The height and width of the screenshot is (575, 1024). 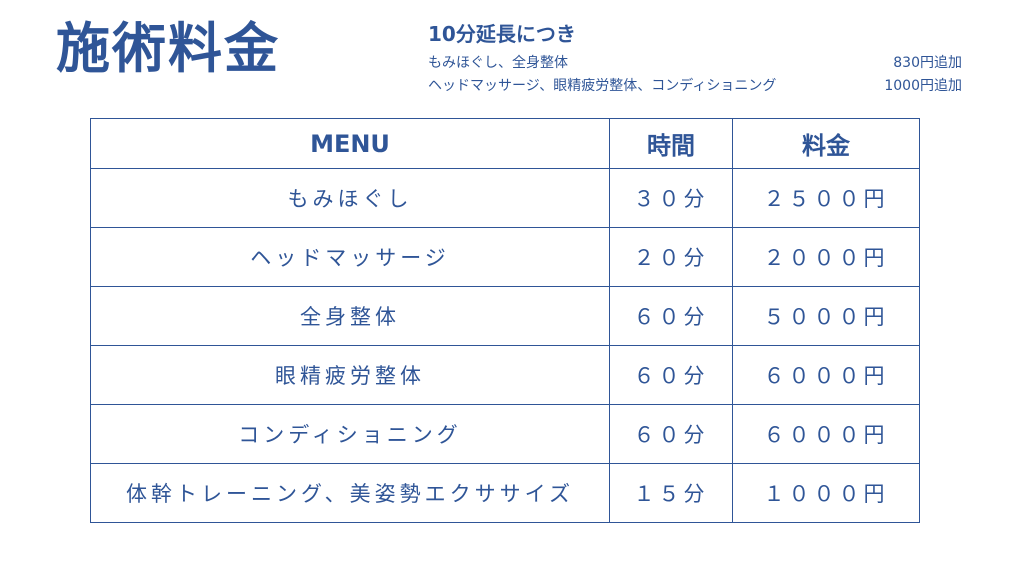 What do you see at coordinates (350, 493) in the screenshot?
I see `menu-cell: 体幹トレーニング、美姿勢エクササイズ` at bounding box center [350, 493].